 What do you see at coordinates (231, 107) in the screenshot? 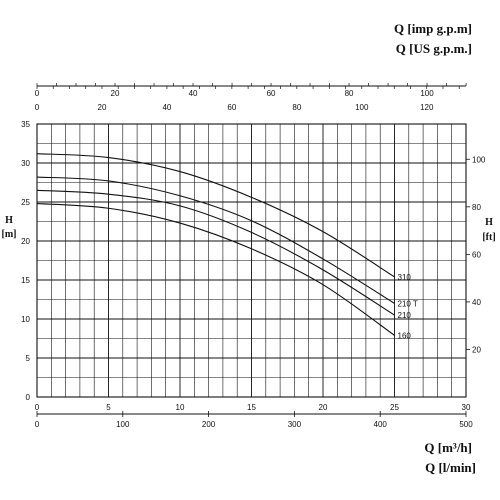
I see `x-tick-label-us-gpm: 60` at bounding box center [231, 107].